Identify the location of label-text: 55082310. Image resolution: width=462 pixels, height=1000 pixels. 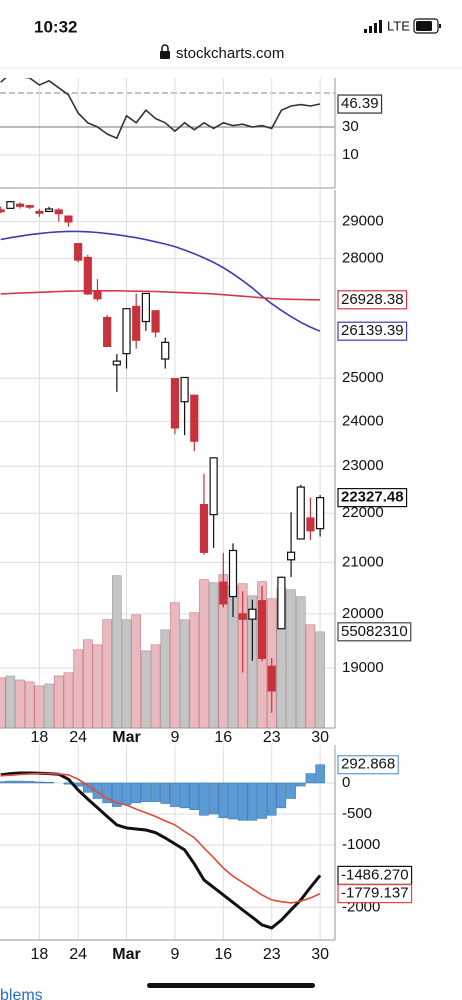
(374, 631).